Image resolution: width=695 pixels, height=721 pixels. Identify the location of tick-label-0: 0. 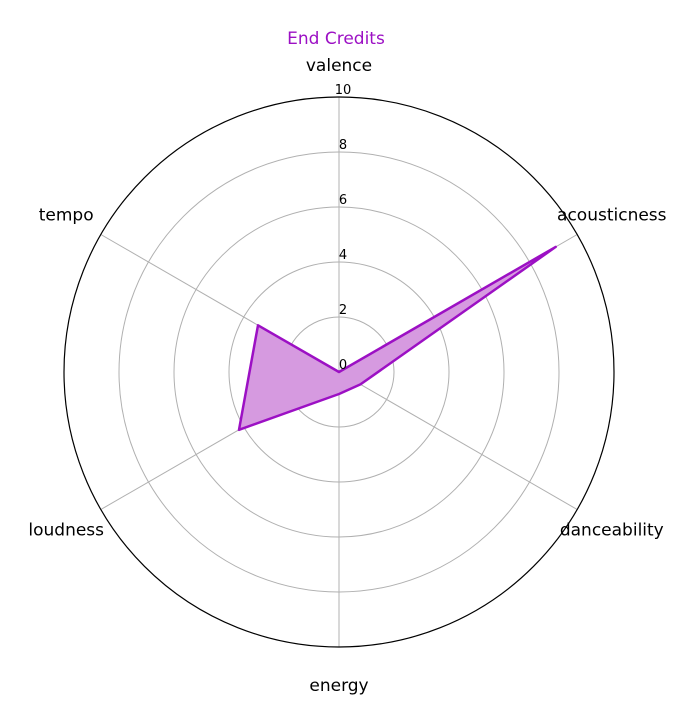
(343, 365).